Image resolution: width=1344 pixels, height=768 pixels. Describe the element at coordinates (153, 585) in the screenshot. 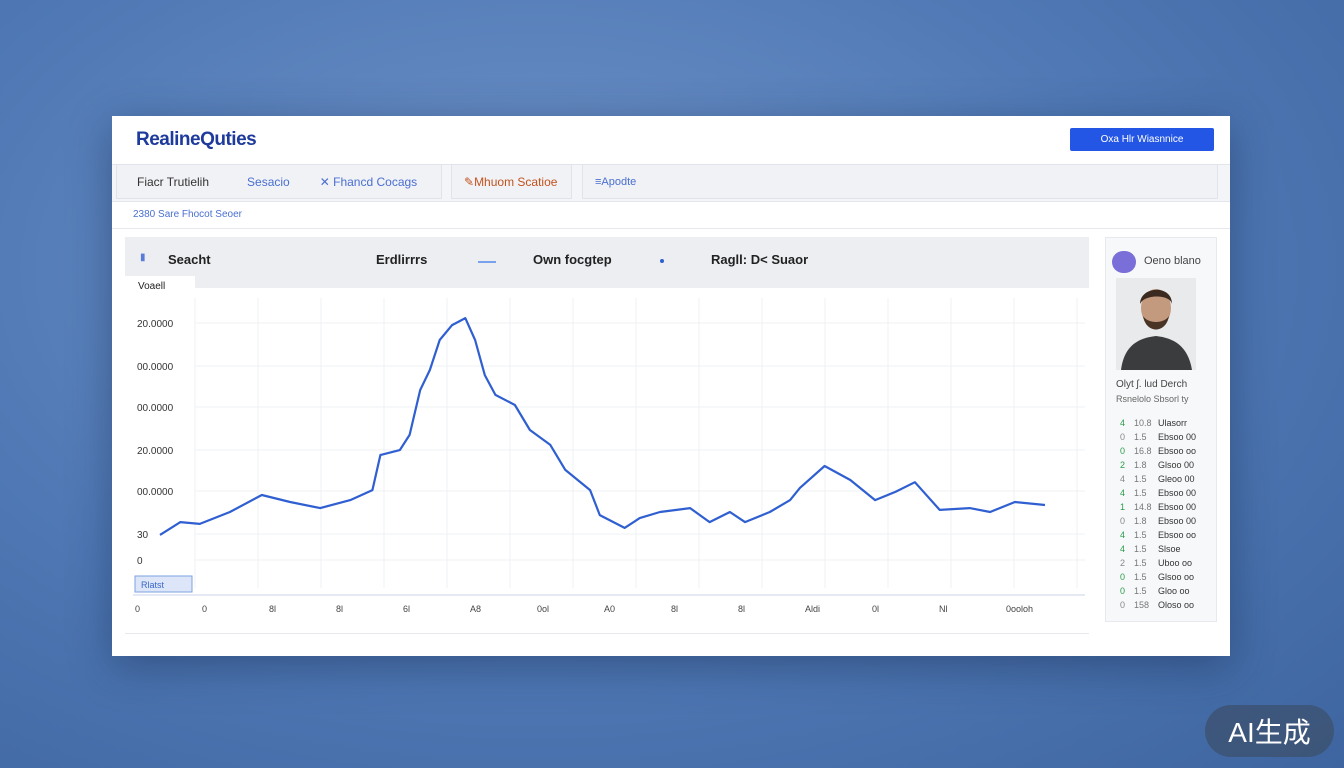

I see `legend-tag: Rlatst` at that location.